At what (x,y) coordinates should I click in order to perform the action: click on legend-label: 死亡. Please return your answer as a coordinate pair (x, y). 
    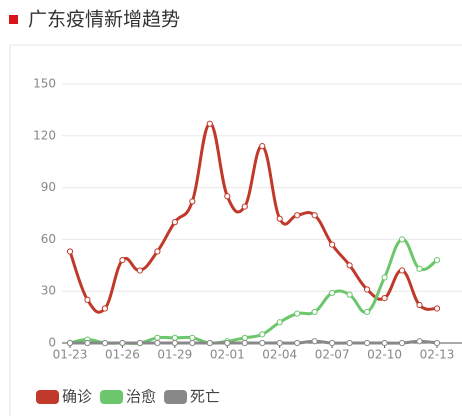
    Looking at the image, I should click on (205, 397).